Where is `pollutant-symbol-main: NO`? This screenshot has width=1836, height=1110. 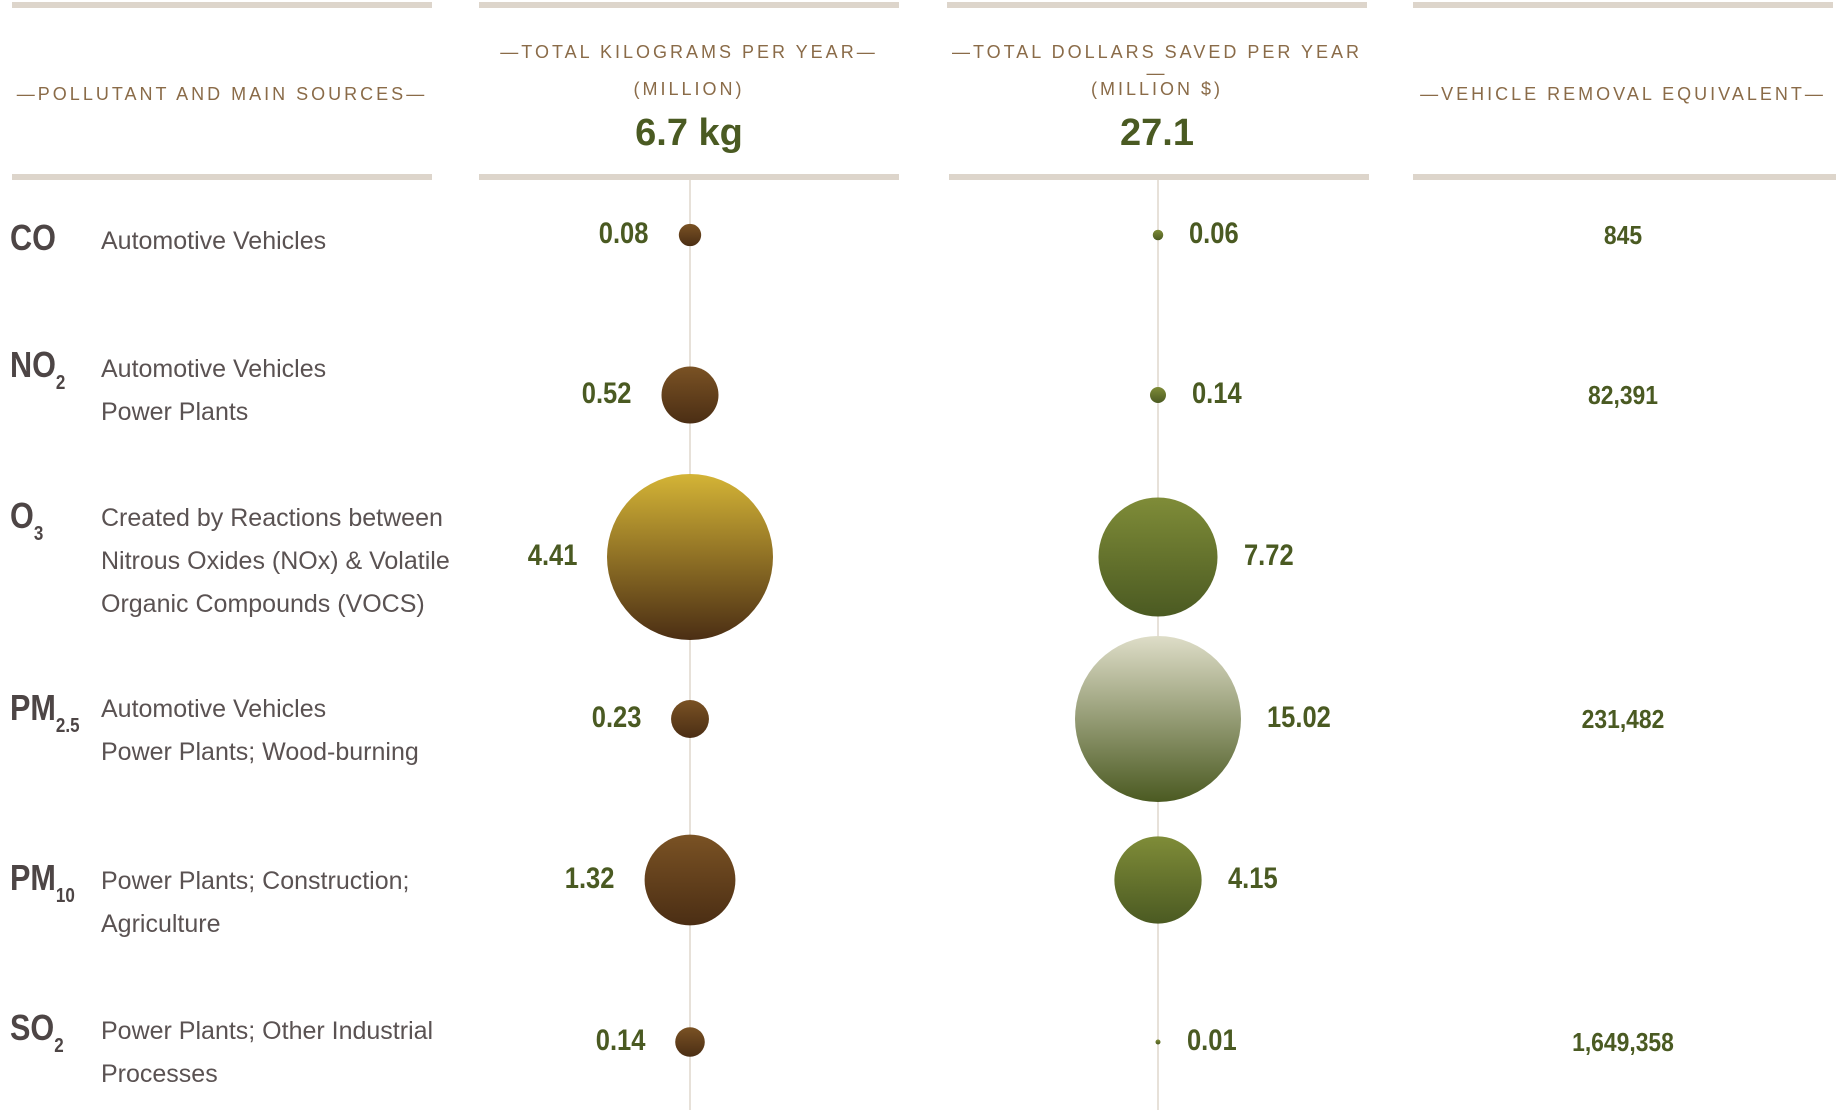 pollutant-symbol-main: NO is located at coordinates (33, 364).